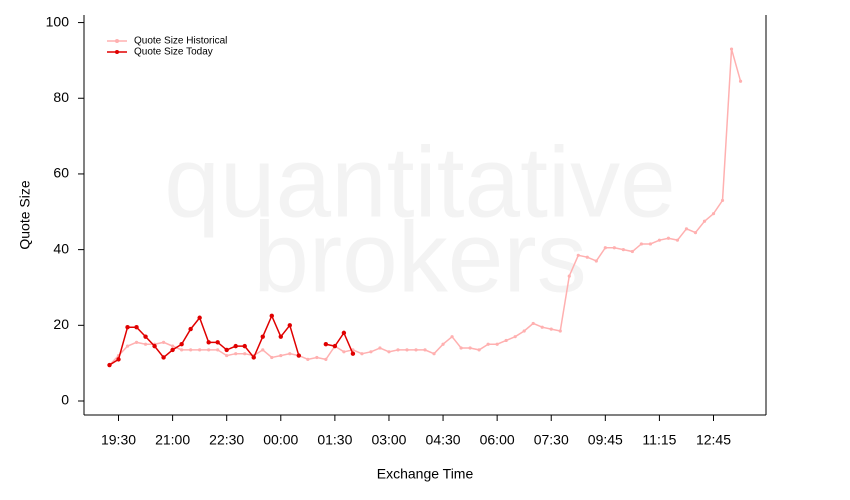  Describe the element at coordinates (713, 440) in the screenshot. I see `x-tick-label: 12:45` at that location.